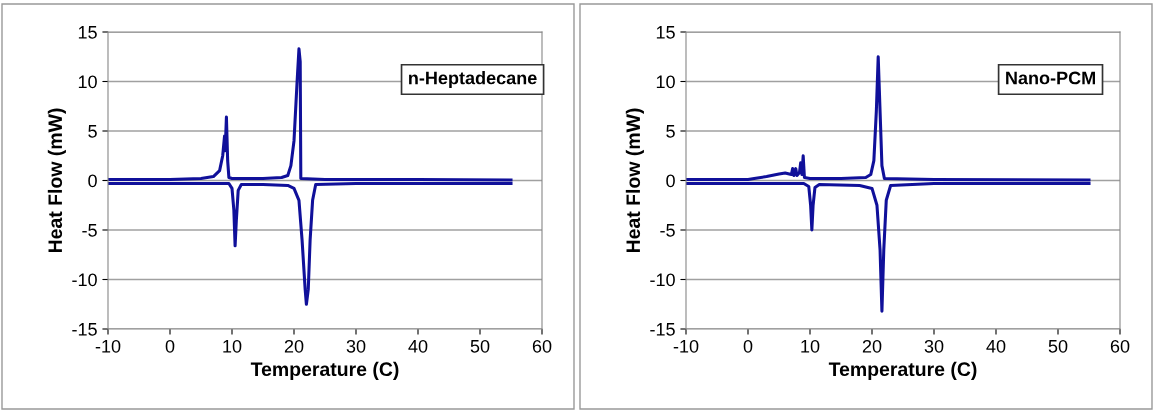  Describe the element at coordinates (473, 79) in the screenshot. I see `annotation: n-Heptadecane` at that location.